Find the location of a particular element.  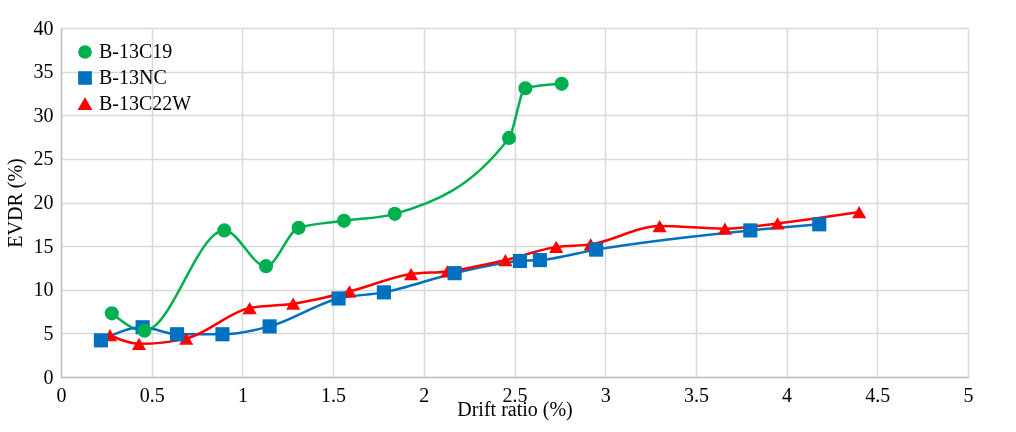

y-tick-label: 15 is located at coordinates (43, 245).